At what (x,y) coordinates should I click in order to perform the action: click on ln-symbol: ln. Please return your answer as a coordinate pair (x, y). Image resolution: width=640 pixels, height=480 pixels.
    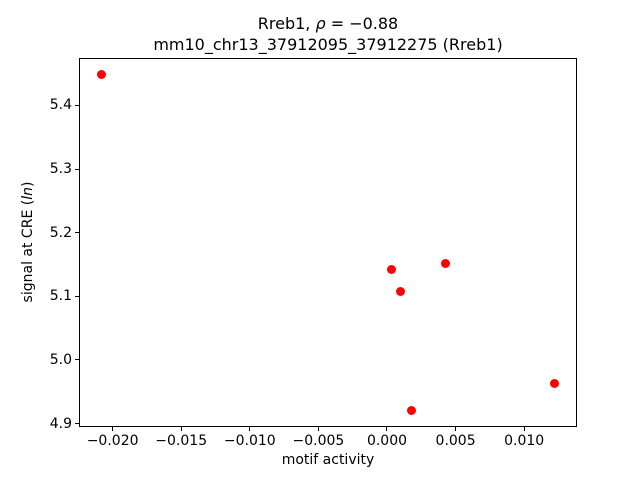
    Looking at the image, I should click on (28, 193).